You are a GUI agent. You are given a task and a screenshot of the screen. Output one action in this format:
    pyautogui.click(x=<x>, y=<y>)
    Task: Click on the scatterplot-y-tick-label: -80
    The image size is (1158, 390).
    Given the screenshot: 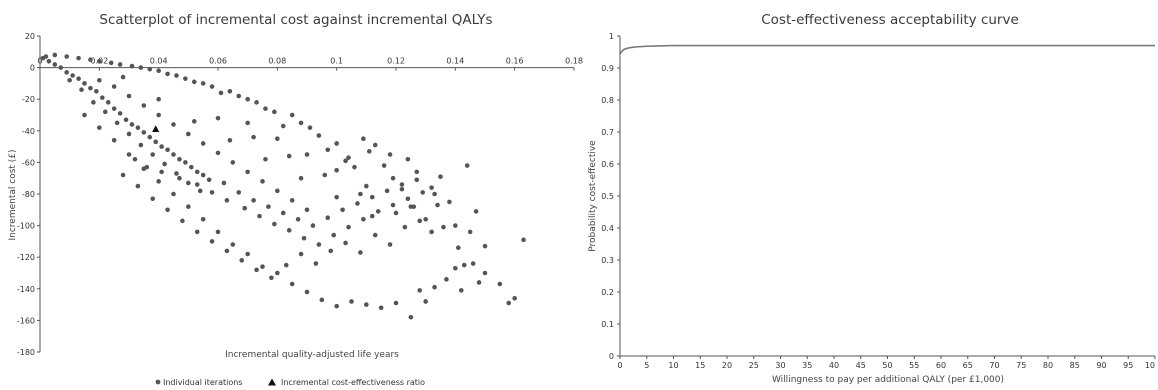 What is the action you would take?
    pyautogui.click(x=28, y=194)
    